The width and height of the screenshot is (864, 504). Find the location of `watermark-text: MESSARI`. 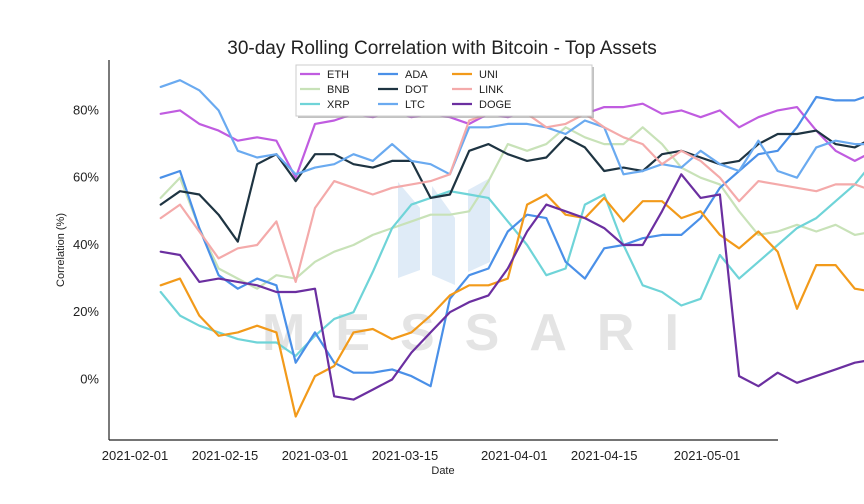

watermark-text: MESSARI is located at coordinates (485, 333).